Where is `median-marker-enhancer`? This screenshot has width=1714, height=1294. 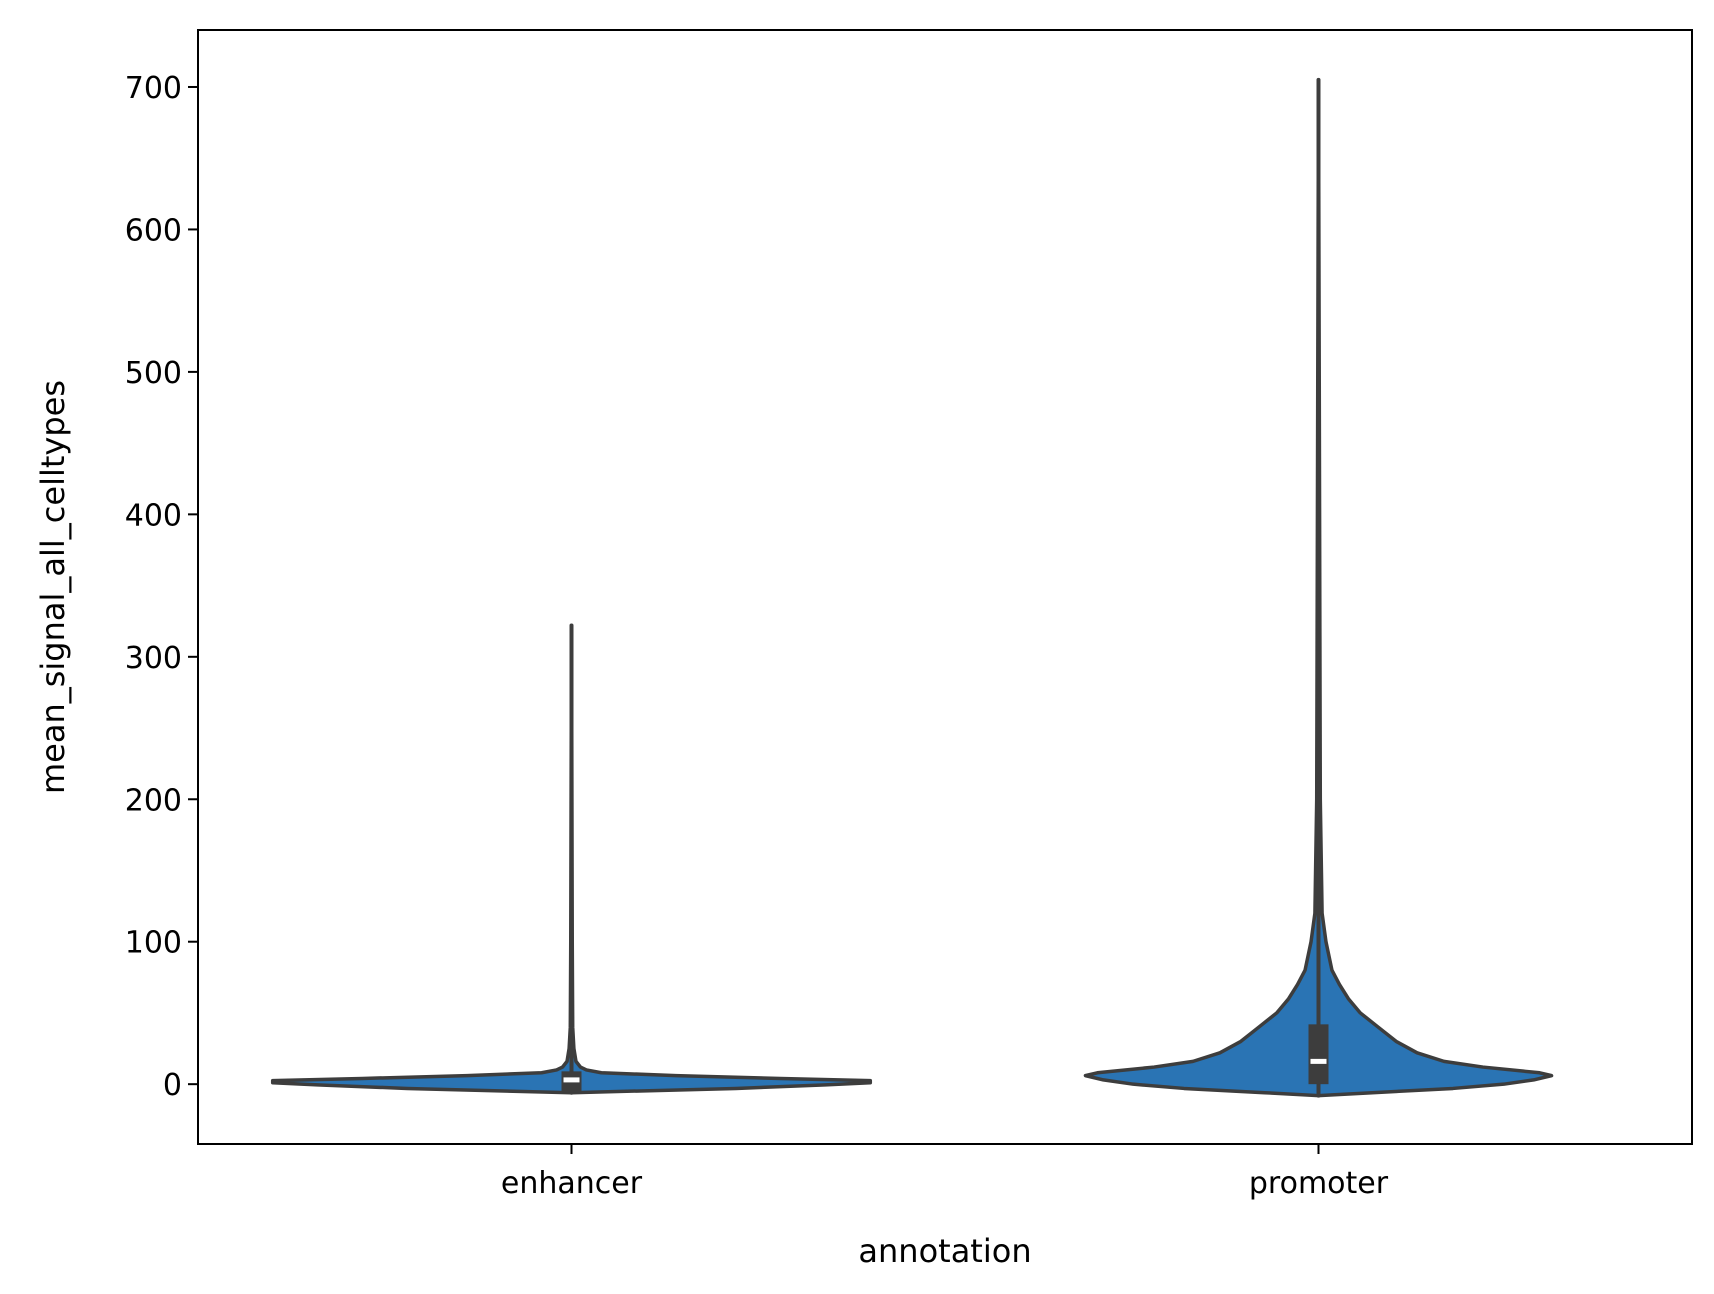
median-marker-enhancer is located at coordinates (571, 1080).